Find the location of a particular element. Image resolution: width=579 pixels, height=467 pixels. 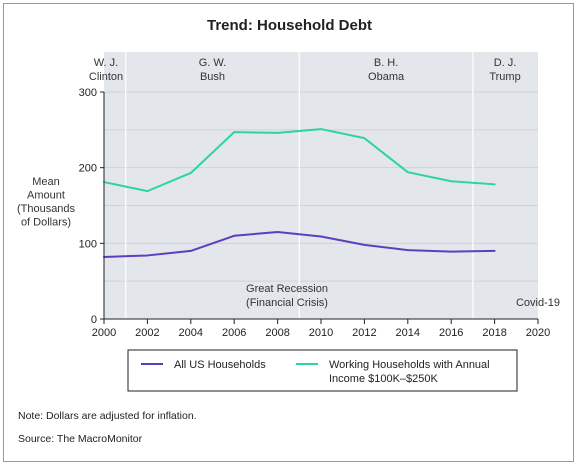

chart-title: Trend: Household Debt is located at coordinates (289, 25).